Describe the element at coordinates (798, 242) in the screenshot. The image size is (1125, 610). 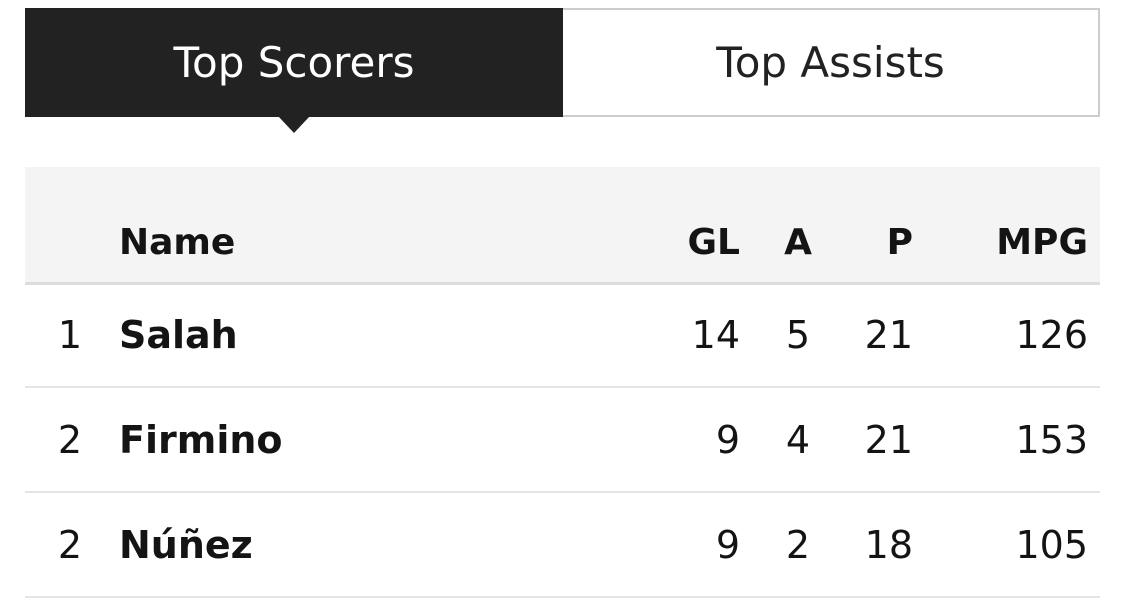
I see `column-header: A` at that location.